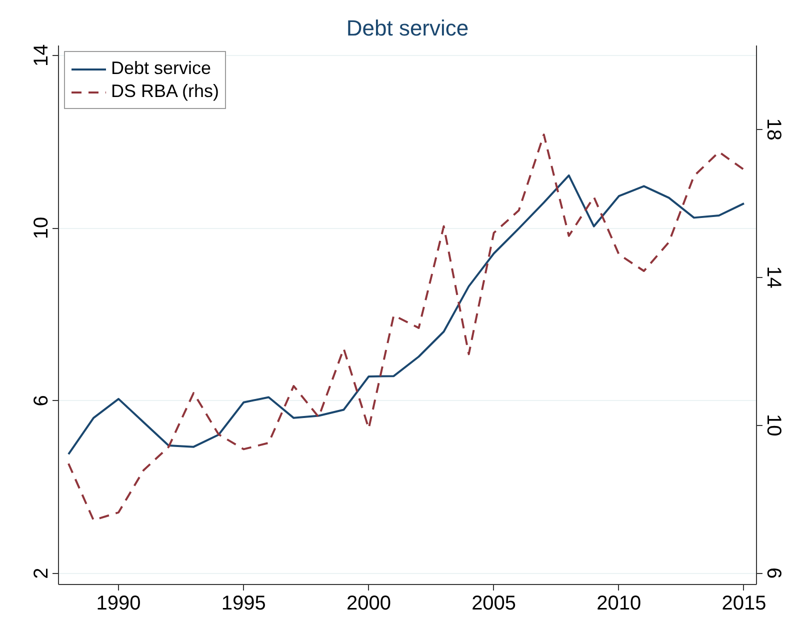 This screenshot has height=618, width=798. I want to click on legend-label: DS RBA (rhs), so click(165, 91).